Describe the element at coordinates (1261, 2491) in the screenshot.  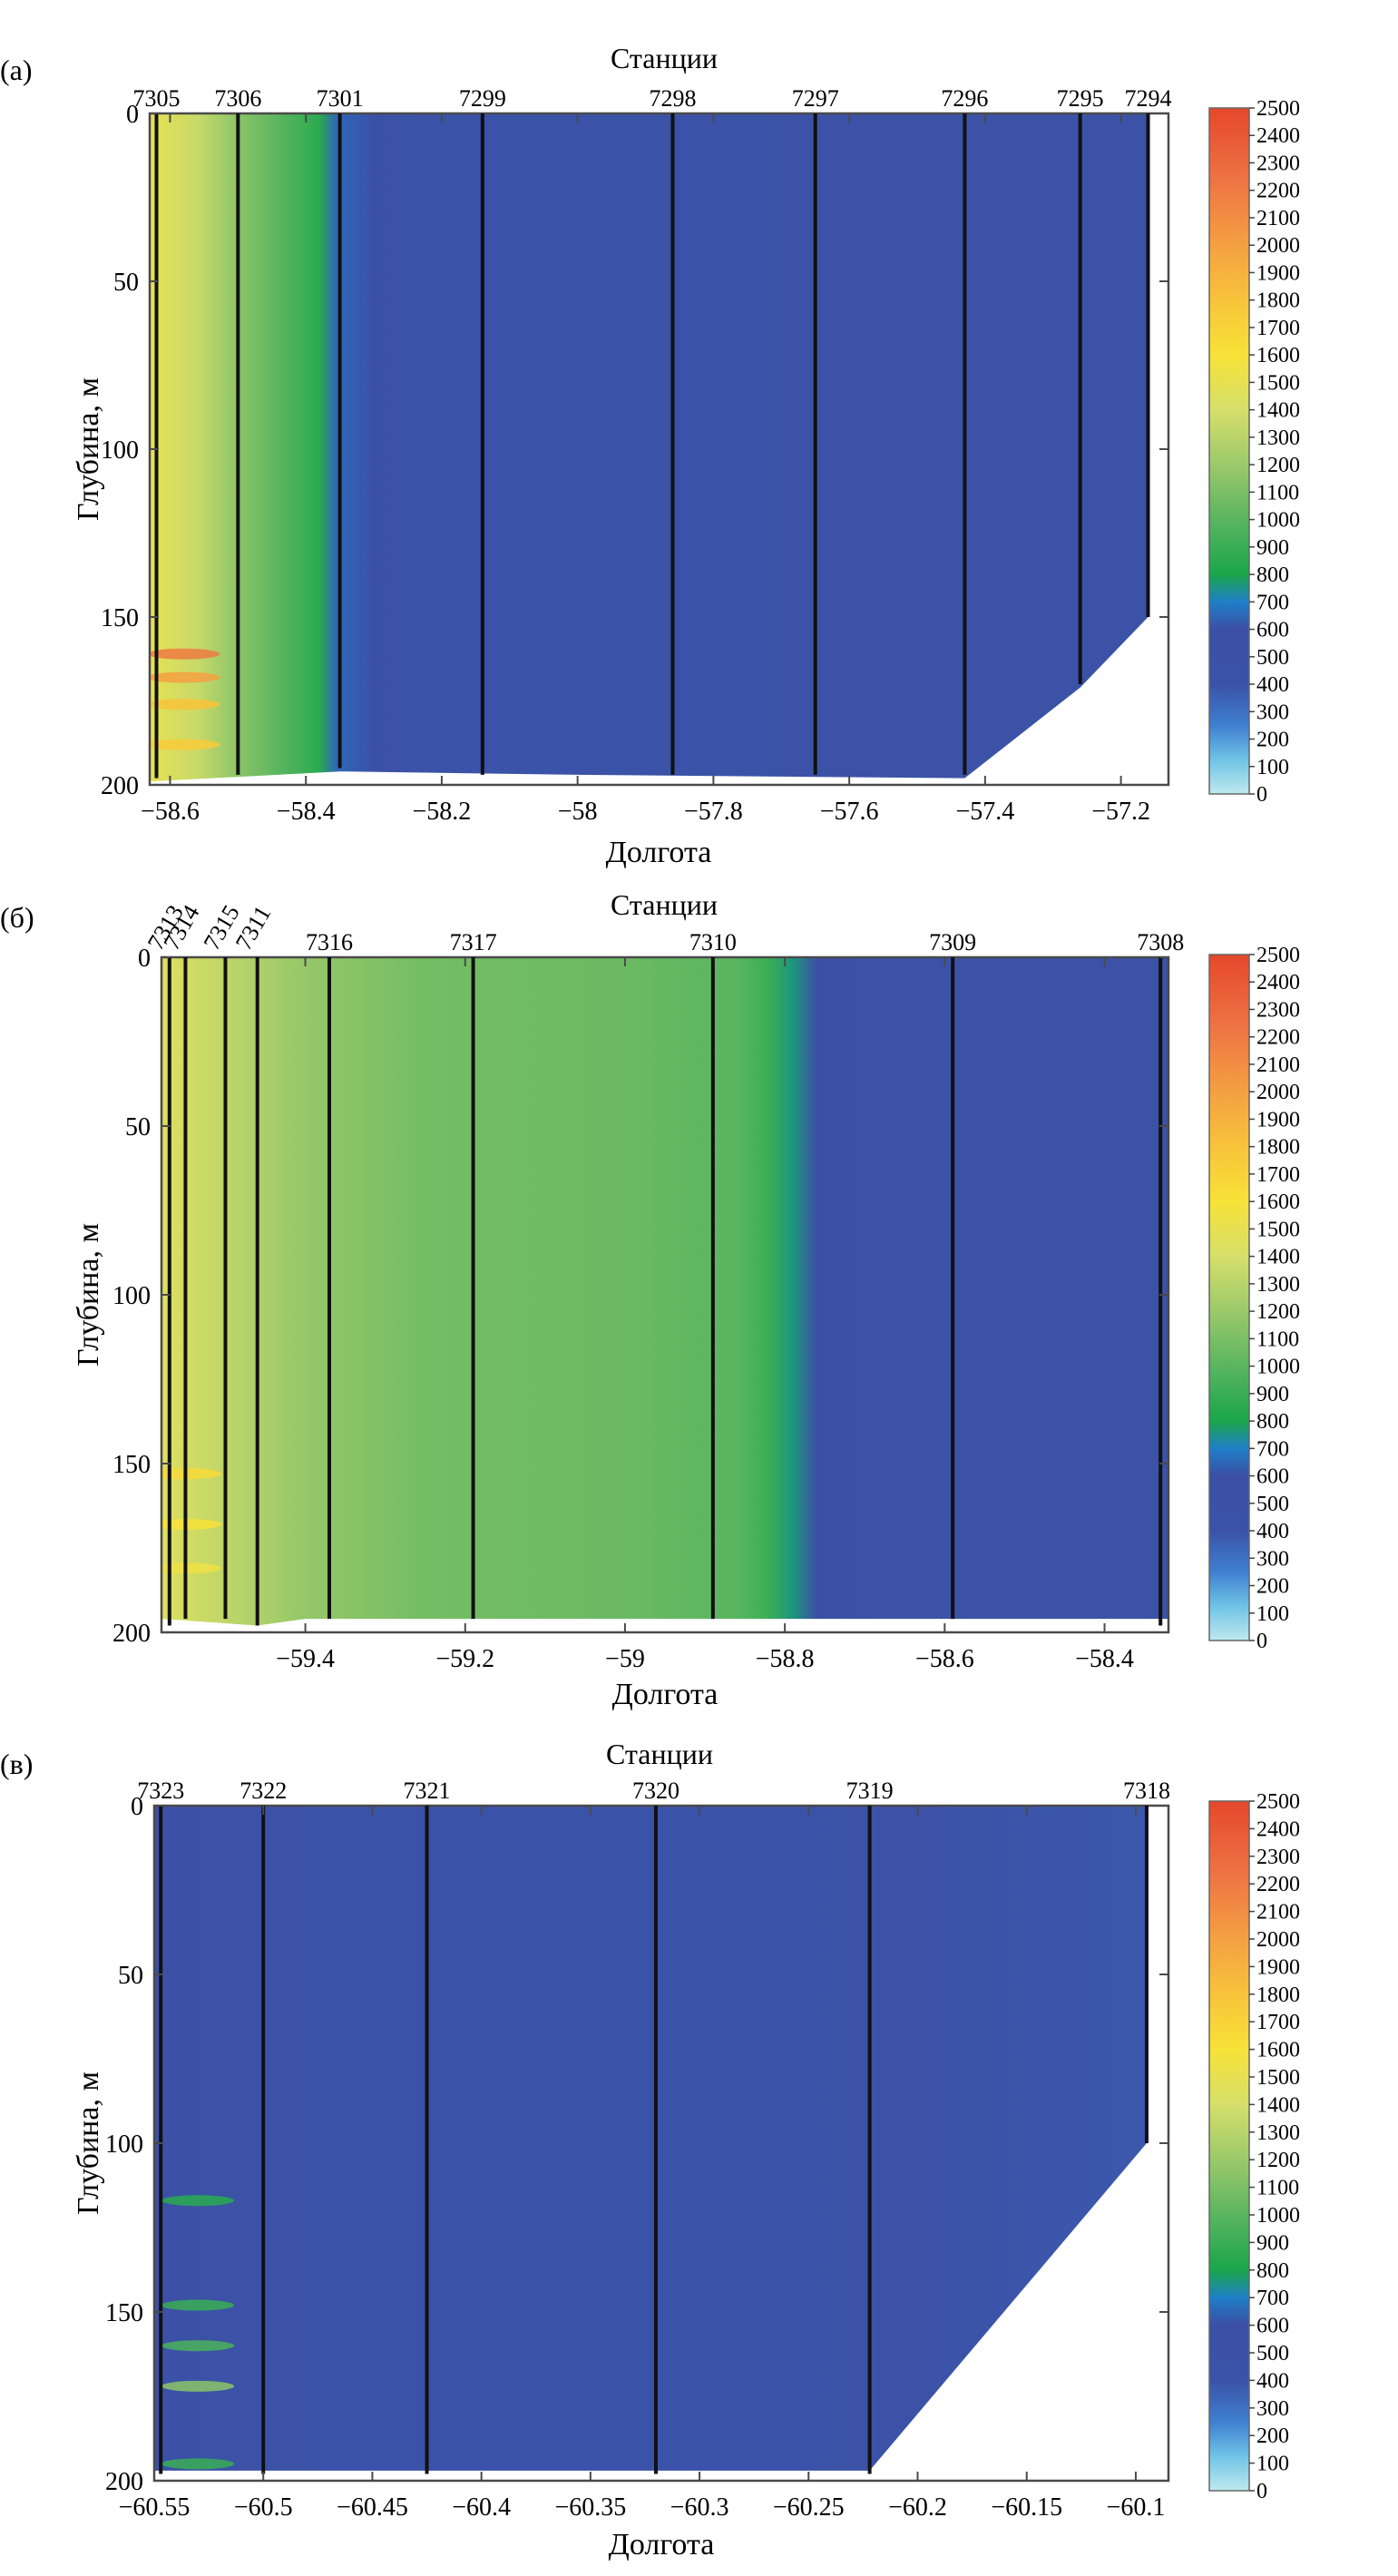
I see `colorbar-tick-label: 0` at that location.